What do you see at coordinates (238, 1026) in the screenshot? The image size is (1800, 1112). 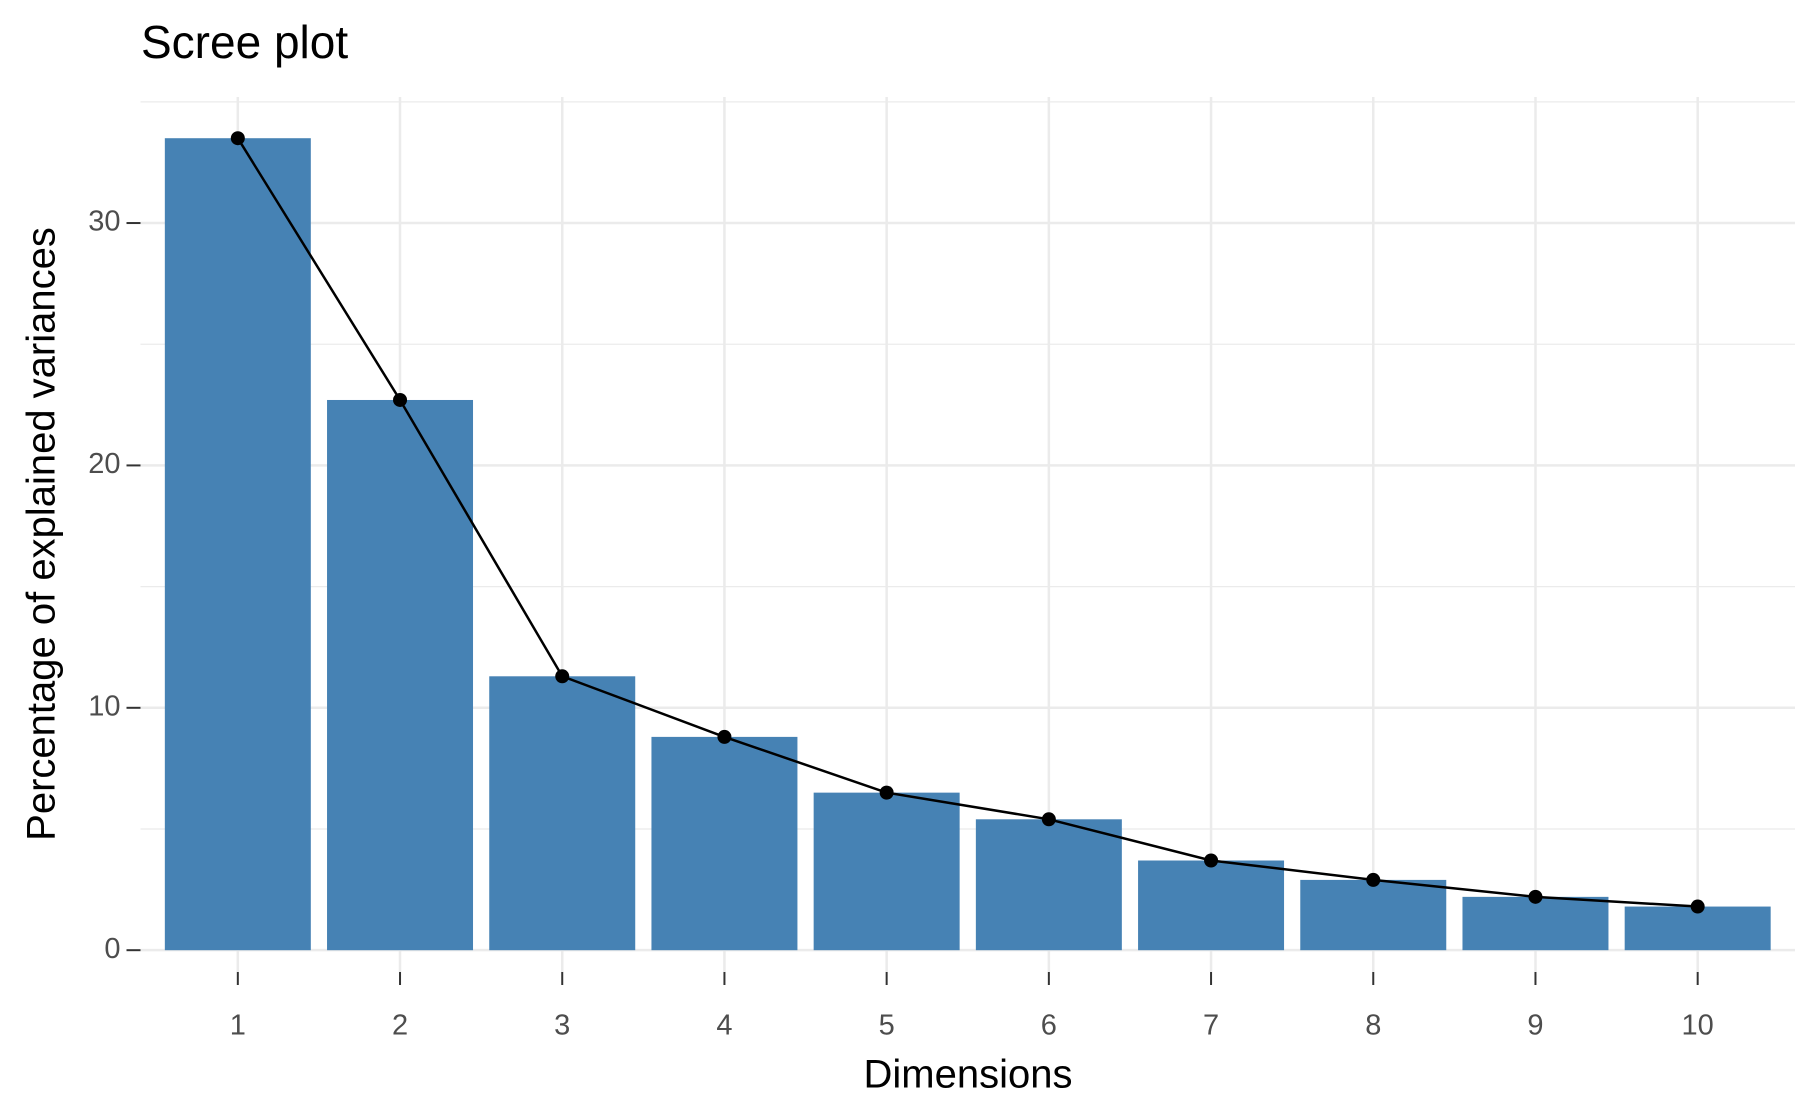 I see `x-tick-label: 1` at bounding box center [238, 1026].